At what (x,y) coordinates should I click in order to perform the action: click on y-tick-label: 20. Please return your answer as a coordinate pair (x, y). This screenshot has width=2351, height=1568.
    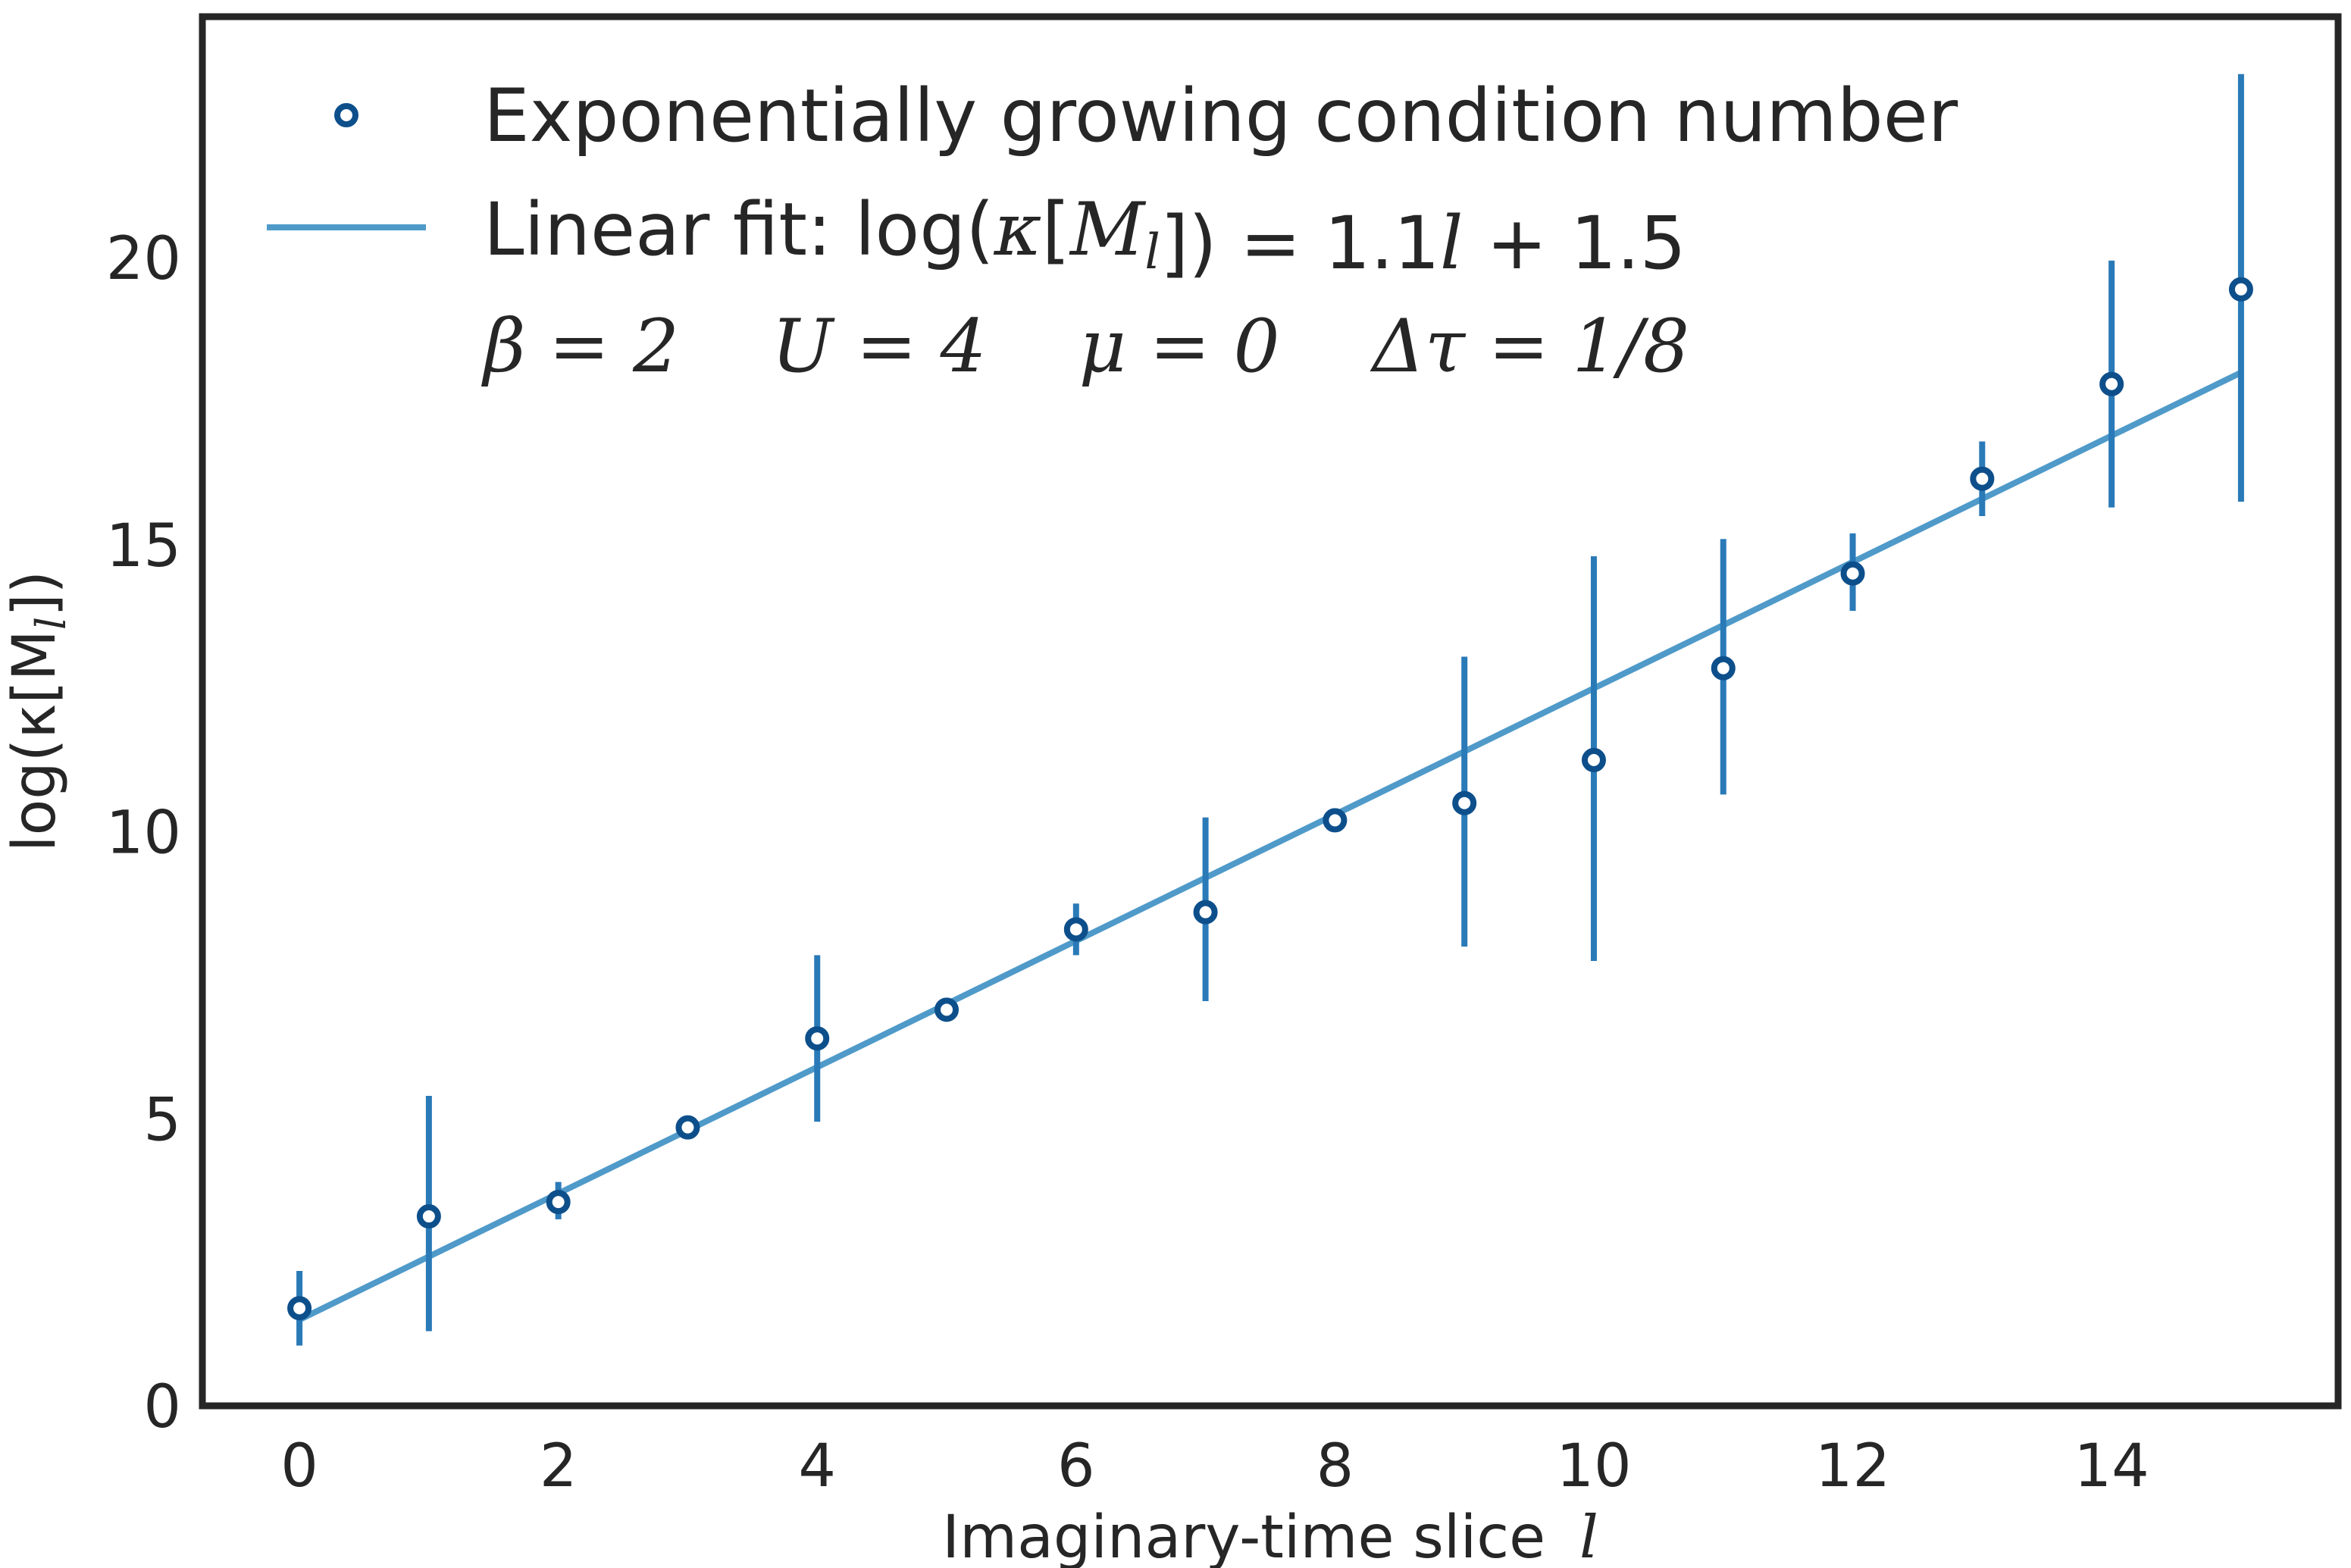
    Looking at the image, I should click on (143, 259).